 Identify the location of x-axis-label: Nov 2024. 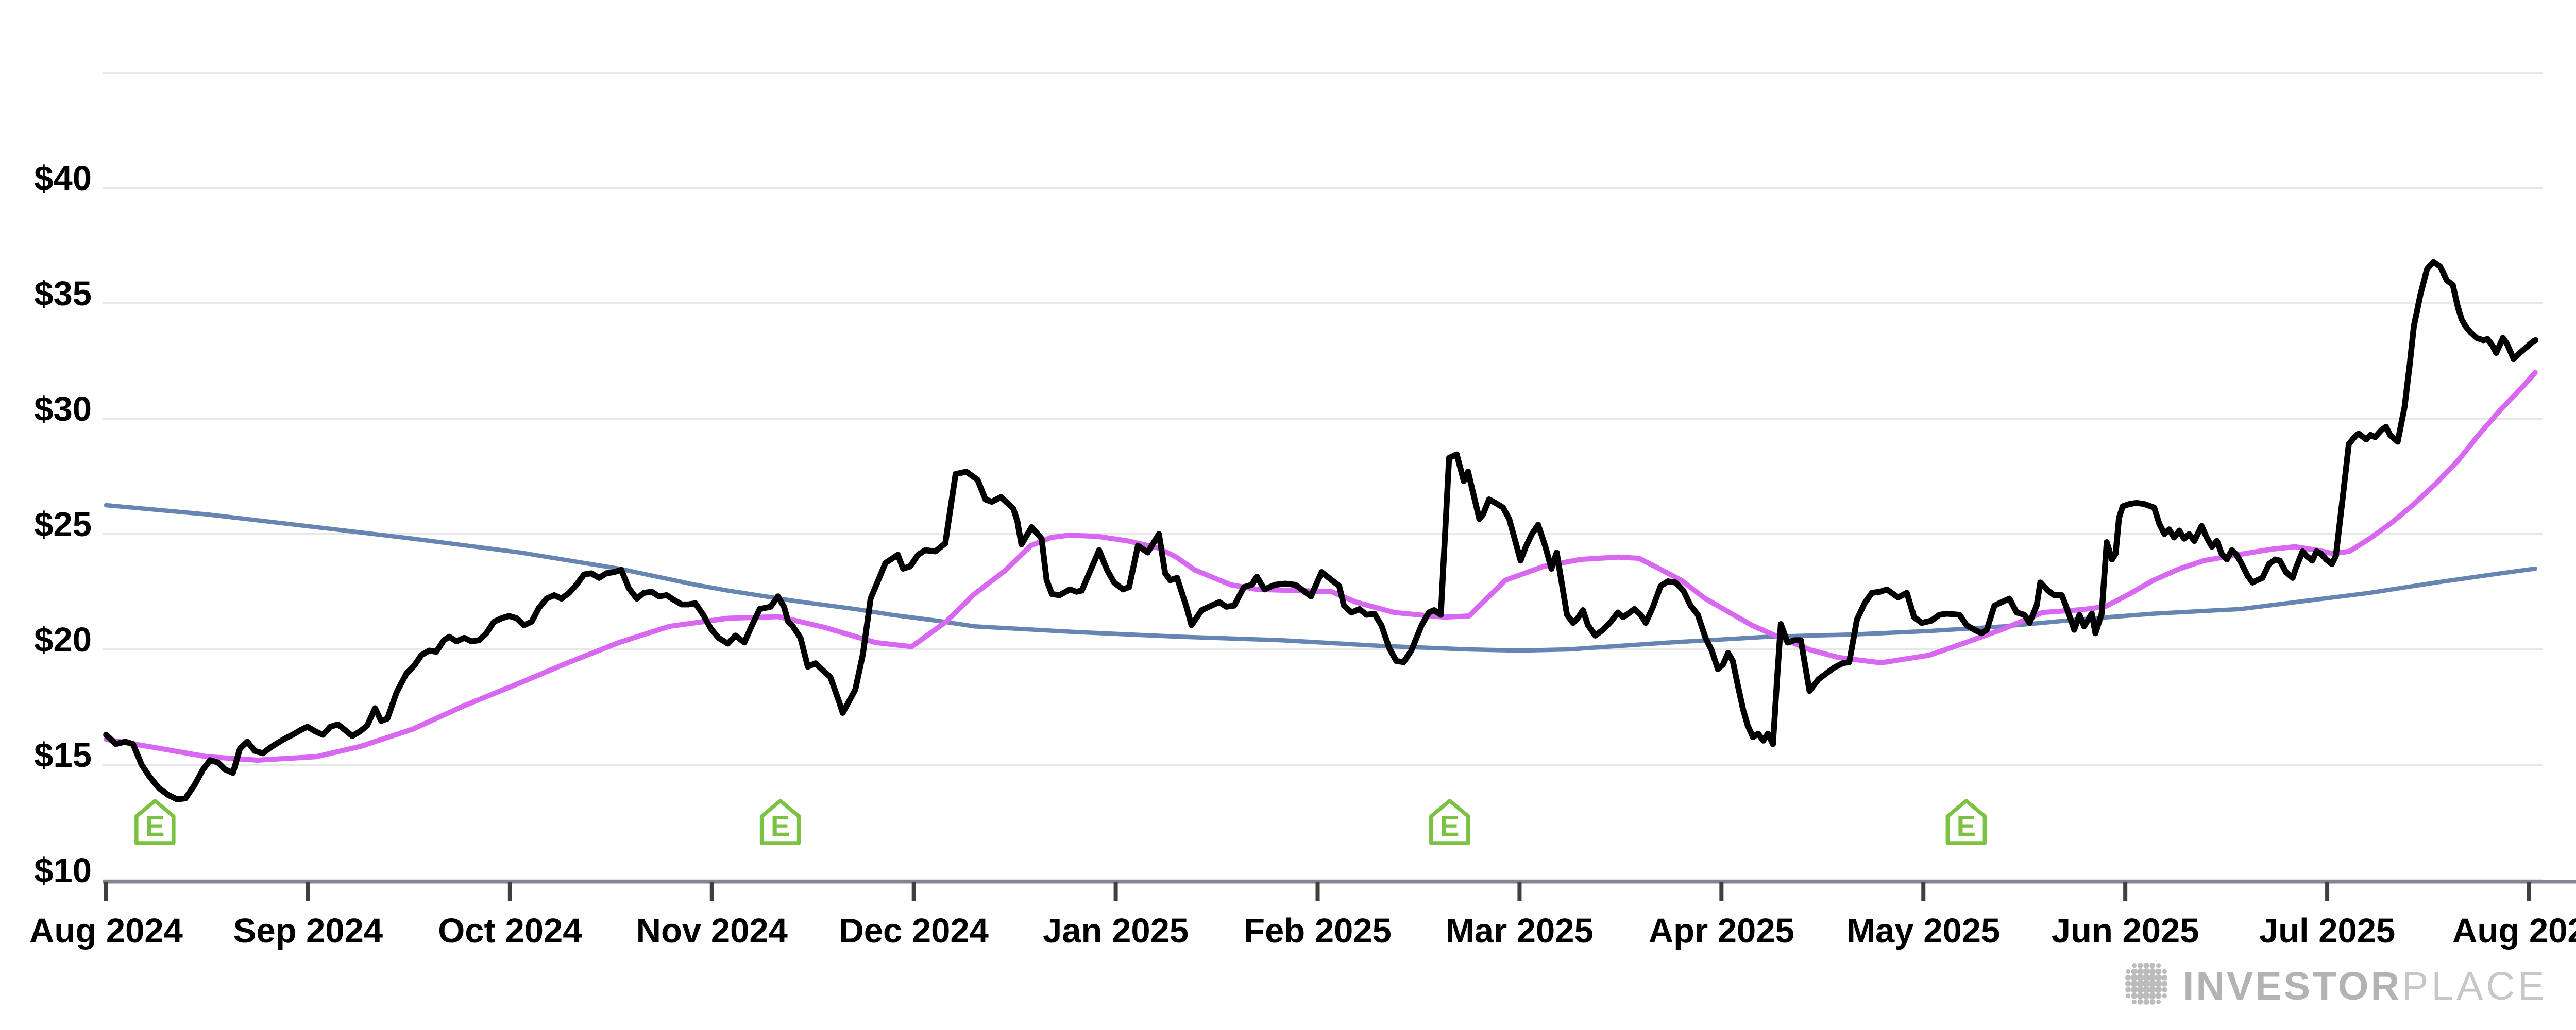
(712, 931).